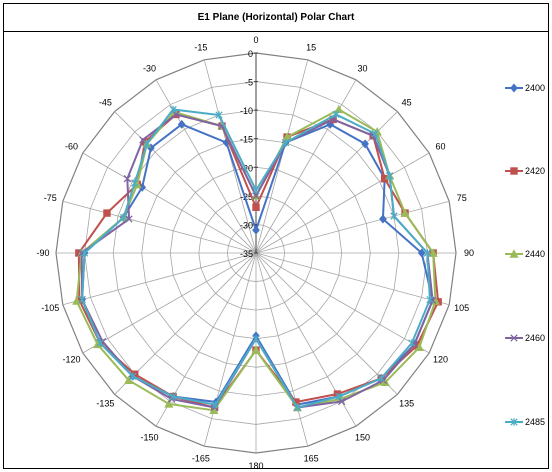  I want to click on angle-tick-label: 75, so click(462, 198).